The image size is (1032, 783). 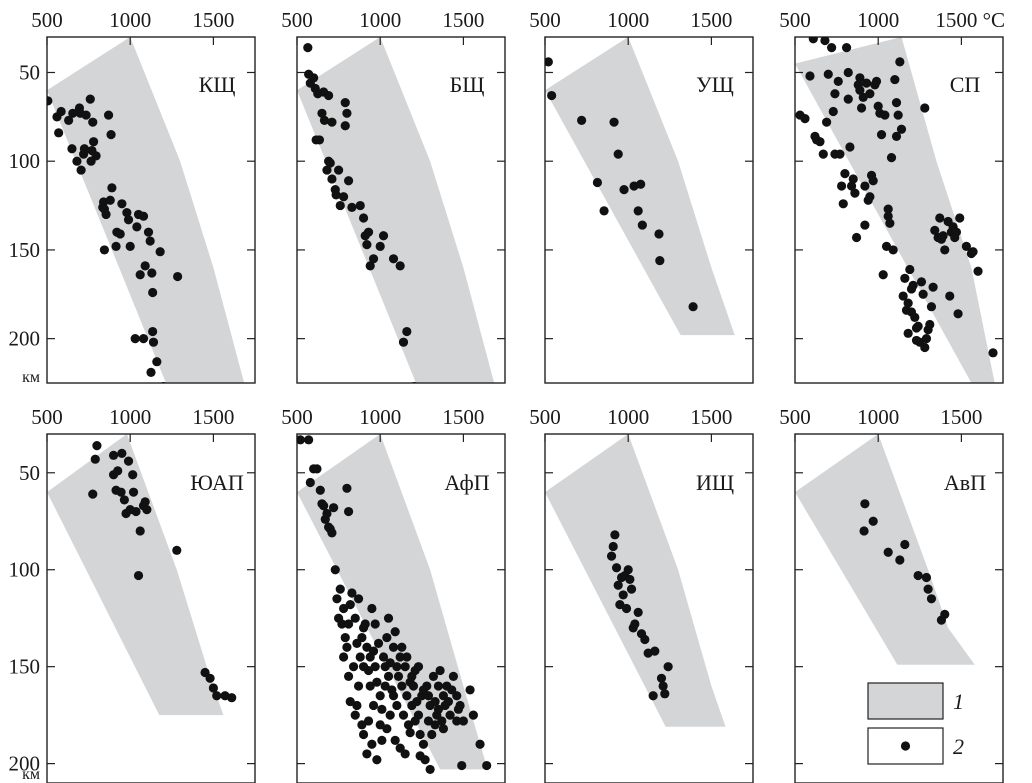 What do you see at coordinates (958, 701) in the screenshot?
I see `legend-label-1: 1` at bounding box center [958, 701].